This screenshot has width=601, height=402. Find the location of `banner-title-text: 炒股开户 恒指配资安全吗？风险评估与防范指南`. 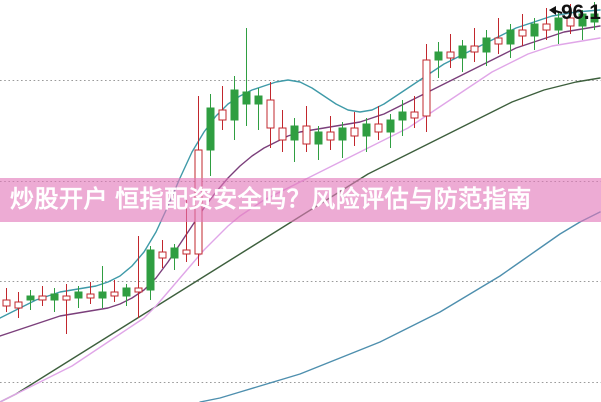

banner-title-text: 炒股开户 恒指配资安全吗？风险评估与防范指南 is located at coordinates (271, 199).